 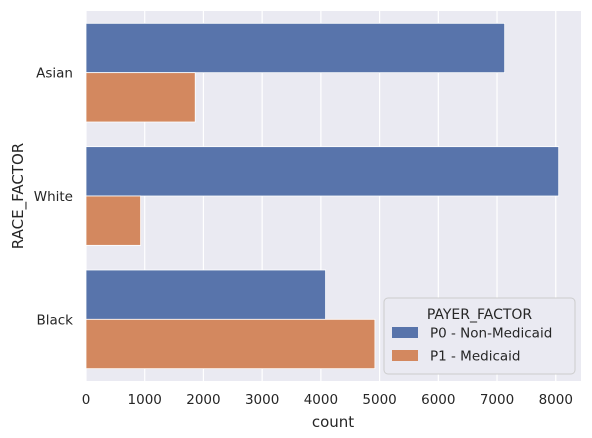 I want to click on legend-title: PAYER_FACTOR, so click(x=480, y=315).